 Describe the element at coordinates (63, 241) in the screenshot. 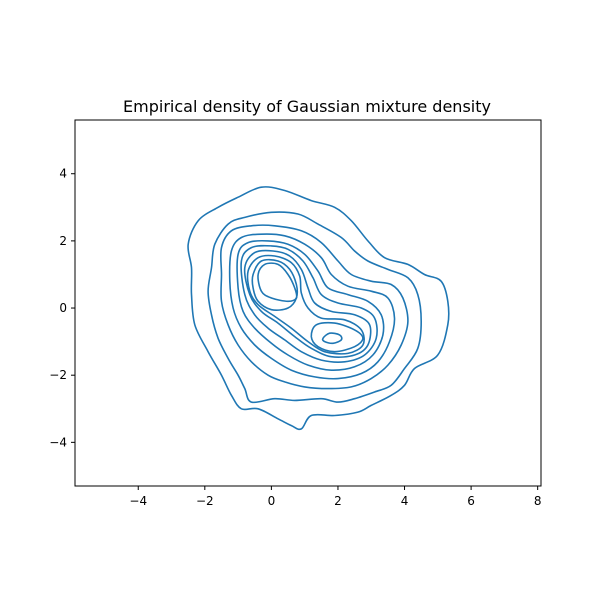

I see `y-tick-label: 2` at that location.